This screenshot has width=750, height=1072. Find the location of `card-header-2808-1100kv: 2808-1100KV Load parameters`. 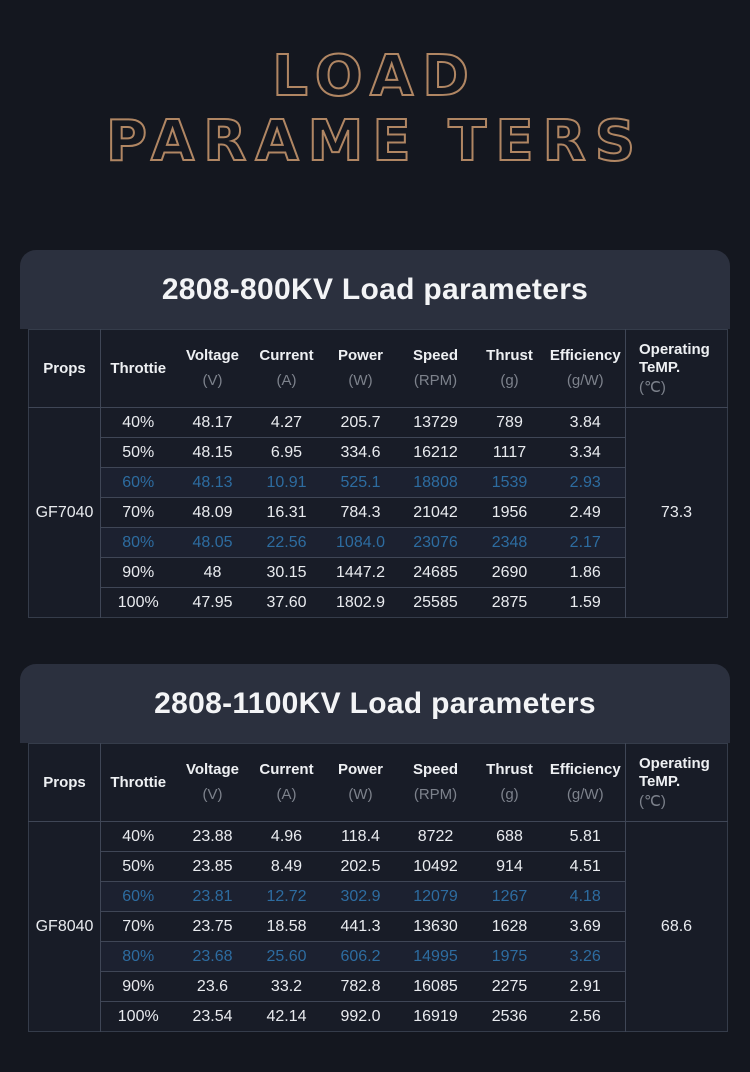

card-header-2808-1100kv: 2808-1100KV Load parameters is located at coordinates (375, 703).